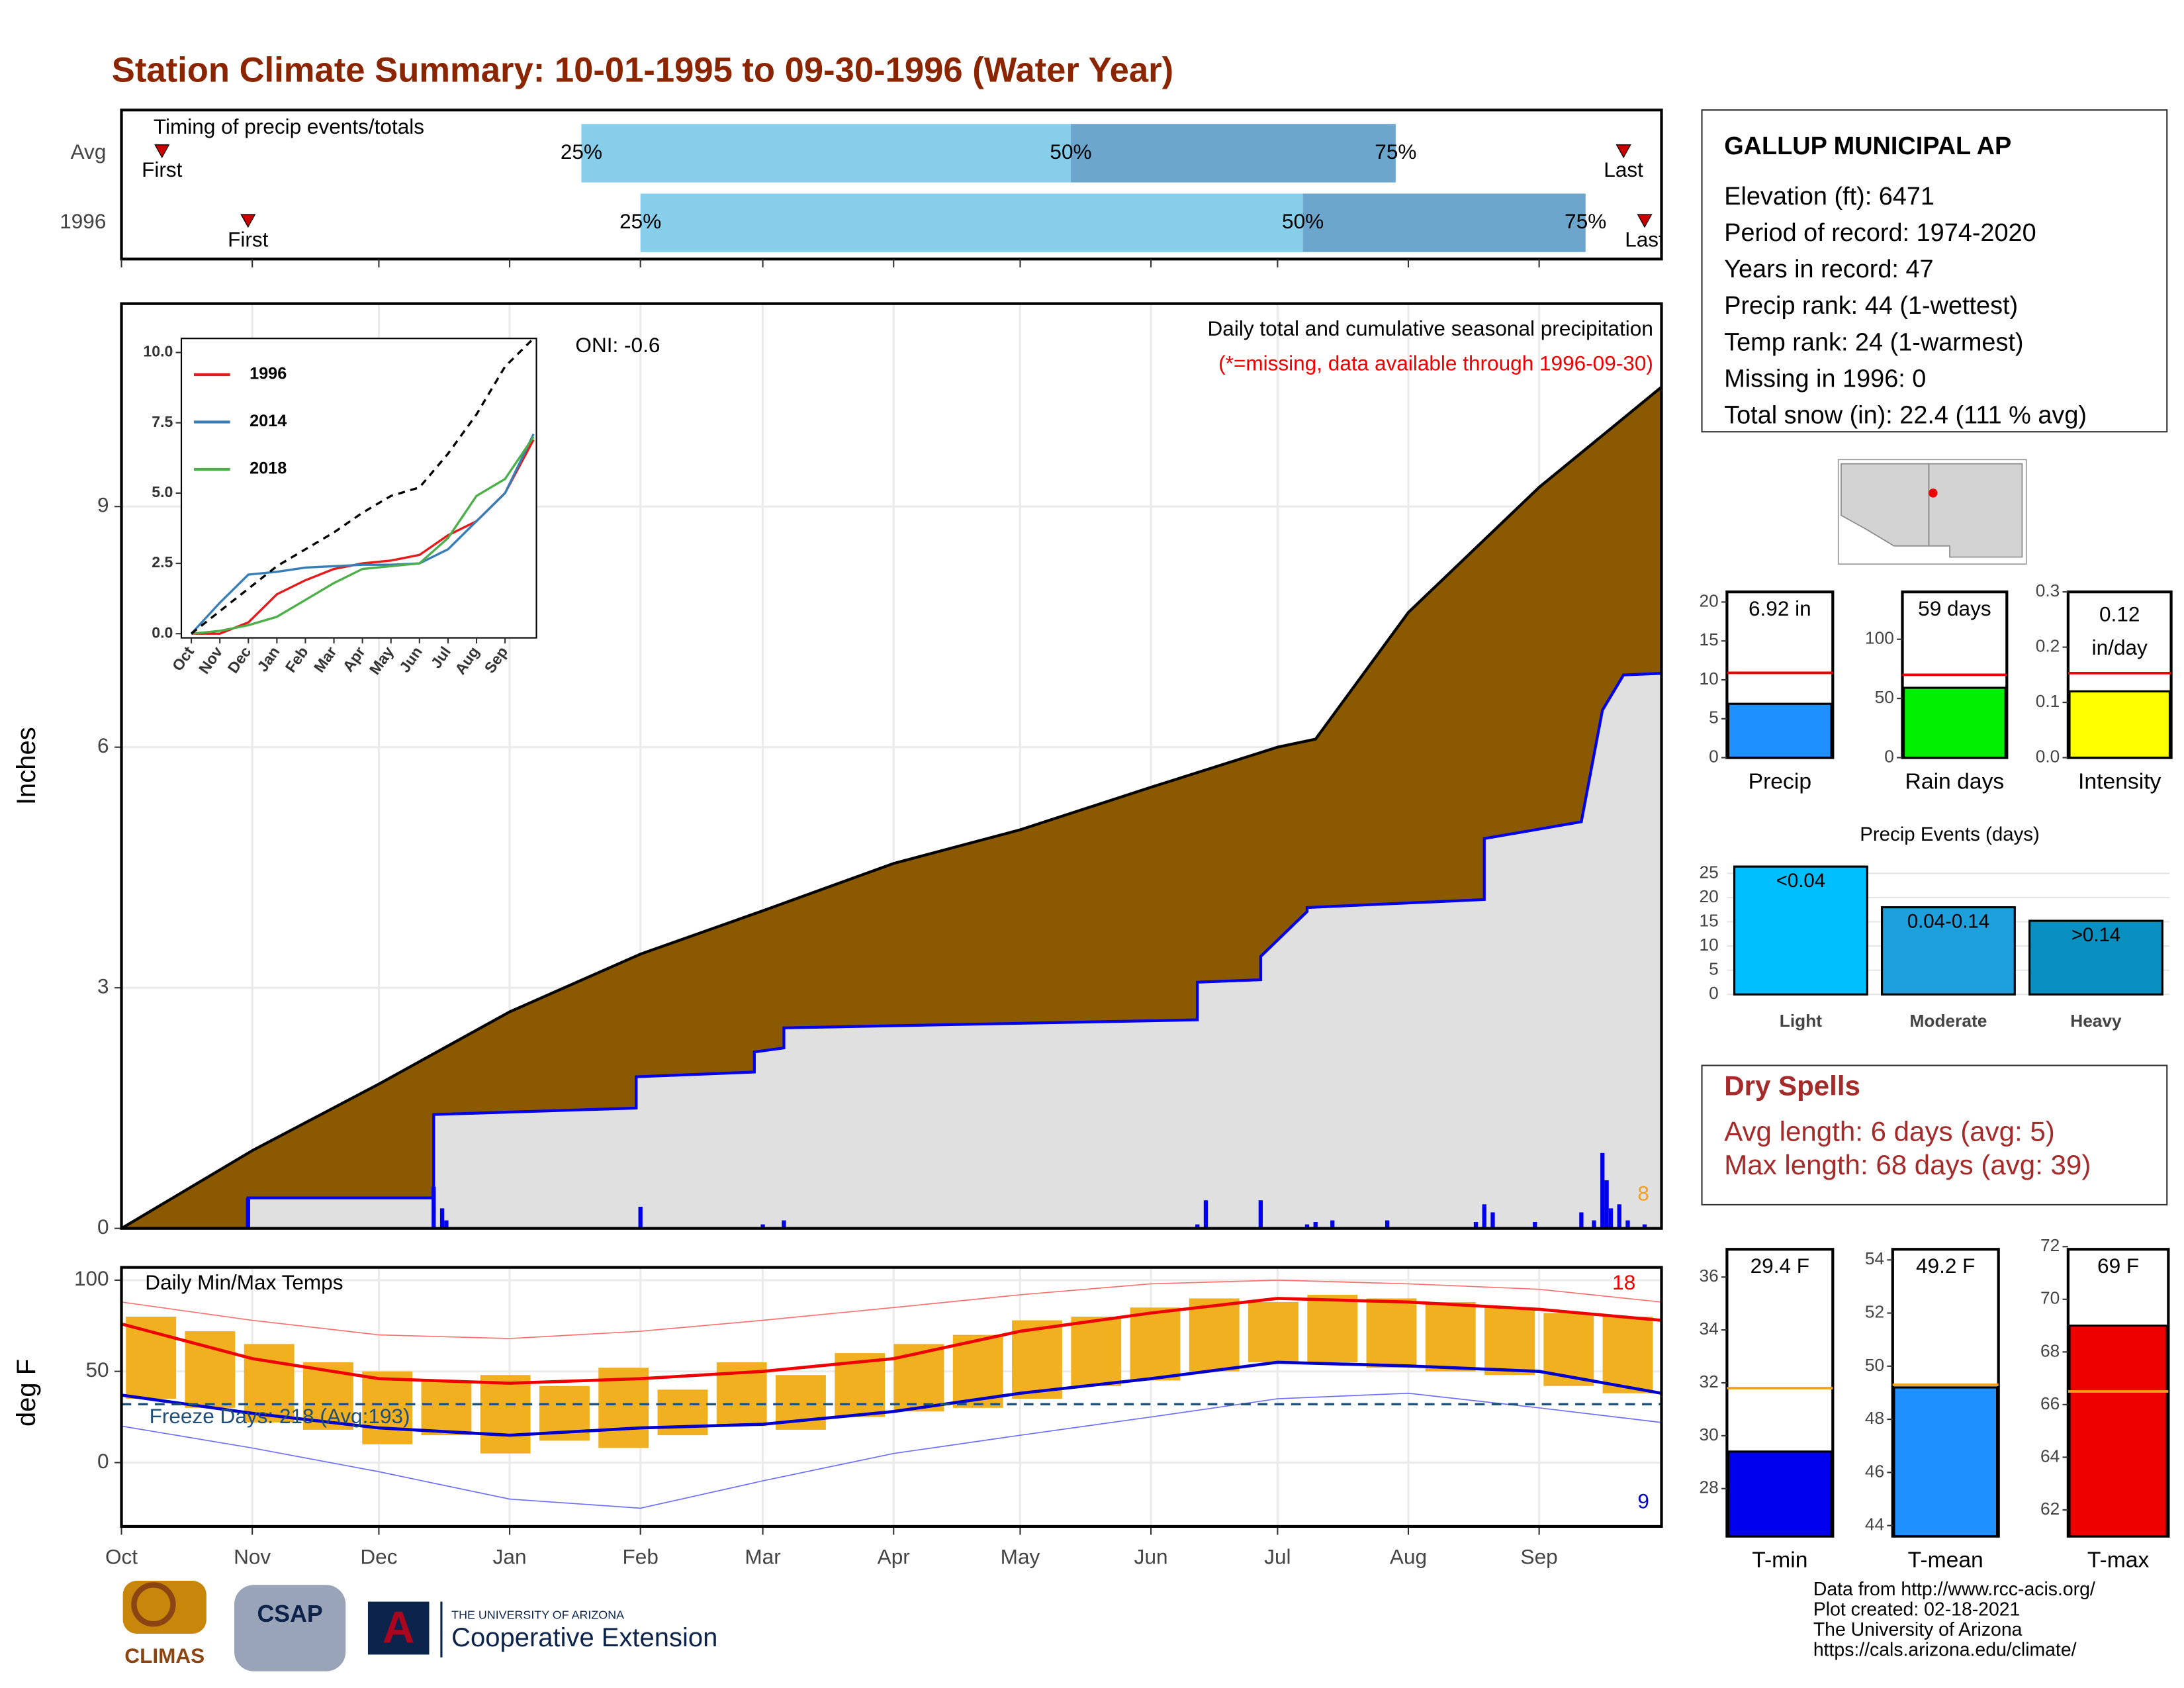 This screenshot has height=1688, width=2184. I want to click on row-label: 1996, so click(83, 221).